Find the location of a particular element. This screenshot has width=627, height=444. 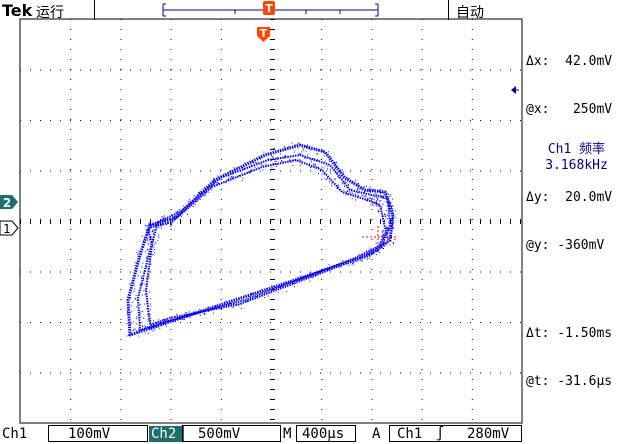

cursor-delta-y: Δy: 20.0mV is located at coordinates (569, 197).